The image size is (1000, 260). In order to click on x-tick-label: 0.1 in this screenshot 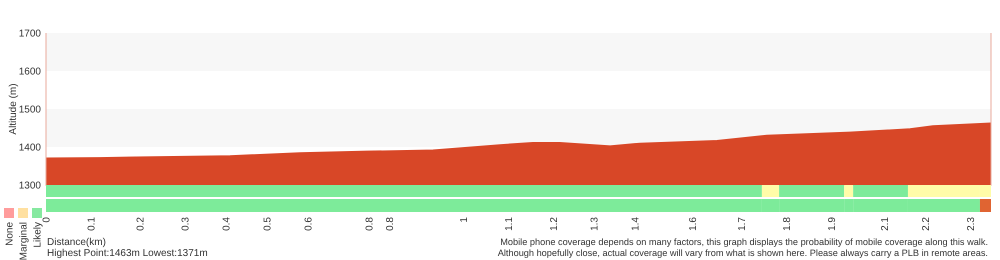, I will do `click(92, 223)`.